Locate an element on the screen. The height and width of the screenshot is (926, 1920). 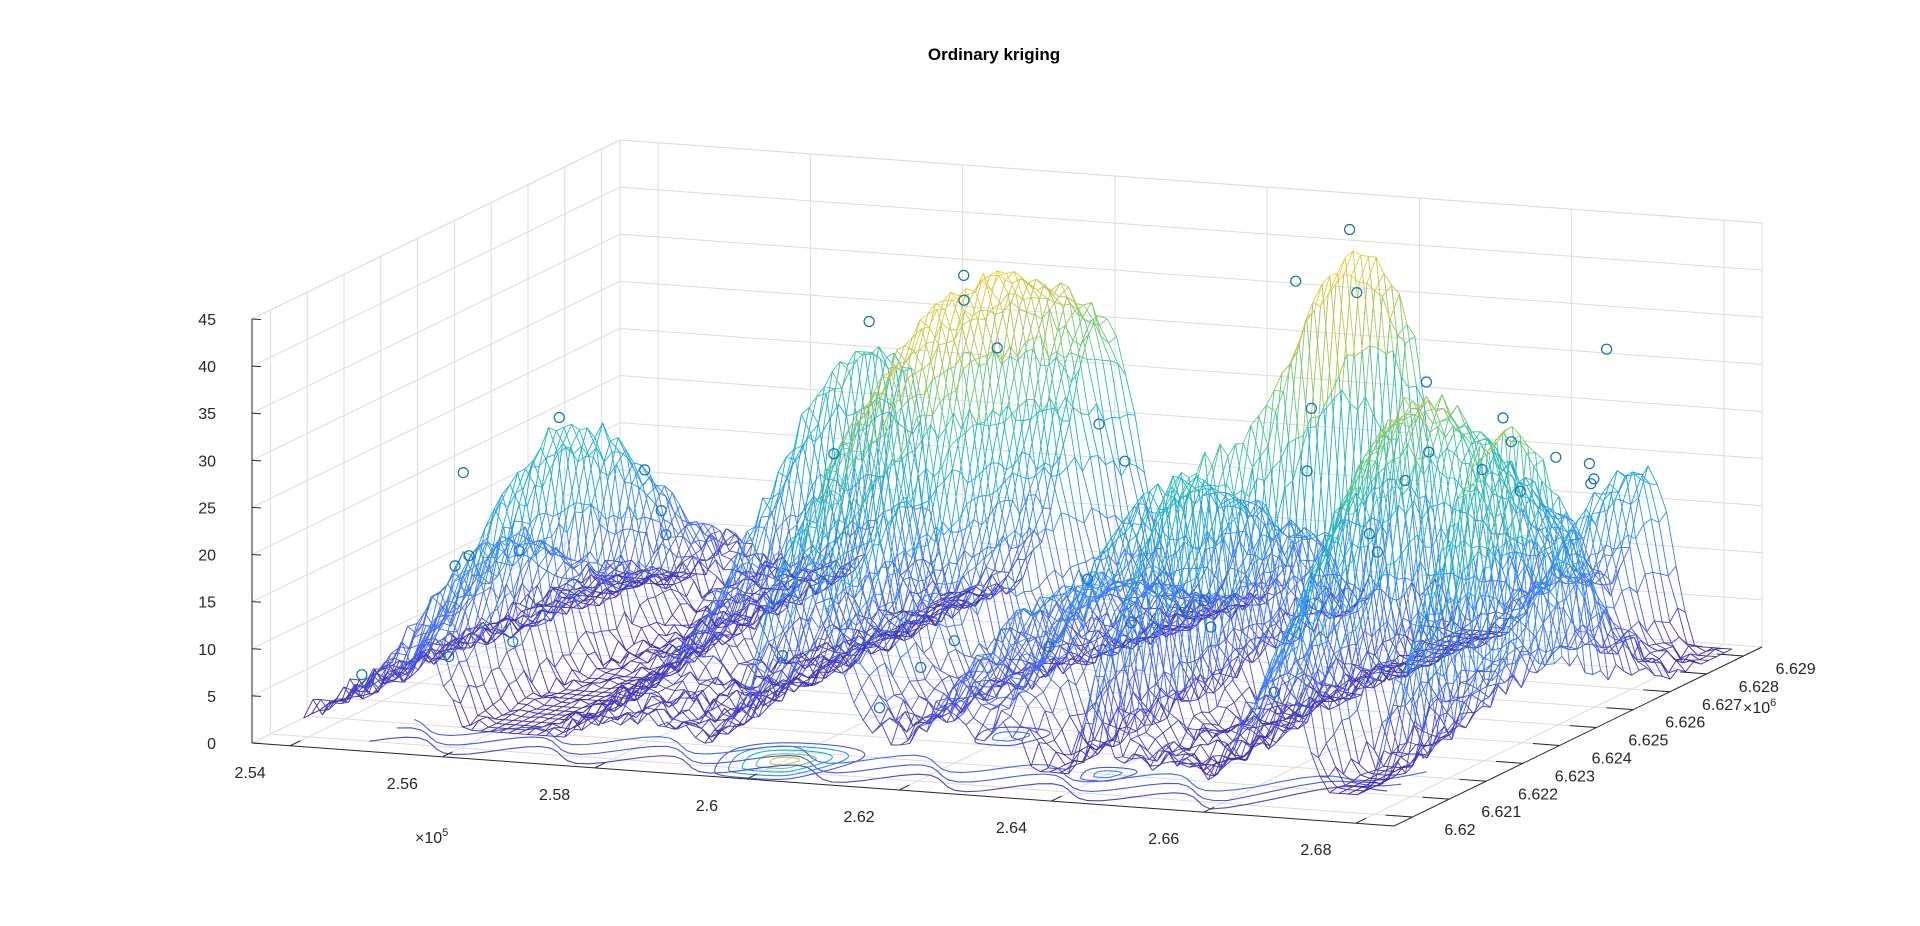
contour-line is located at coordinates (1011, 736).